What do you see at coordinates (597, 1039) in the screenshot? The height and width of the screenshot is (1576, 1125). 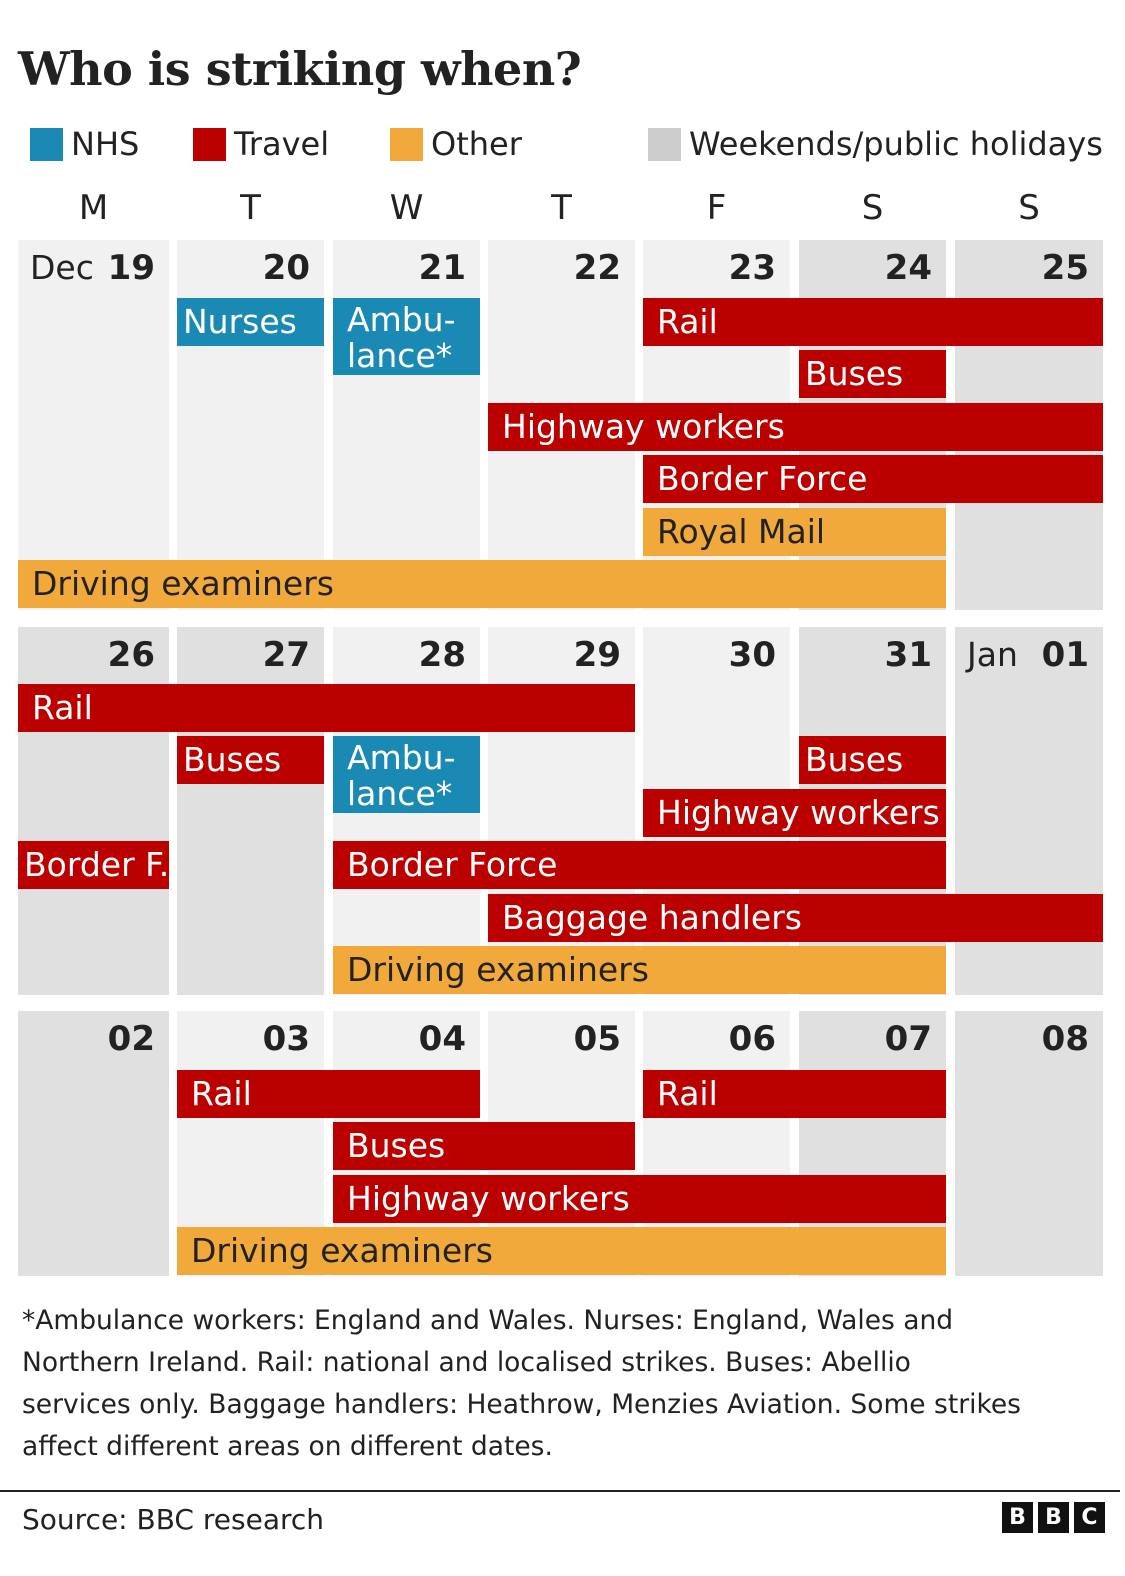 I see `day-number: 05` at bounding box center [597, 1039].